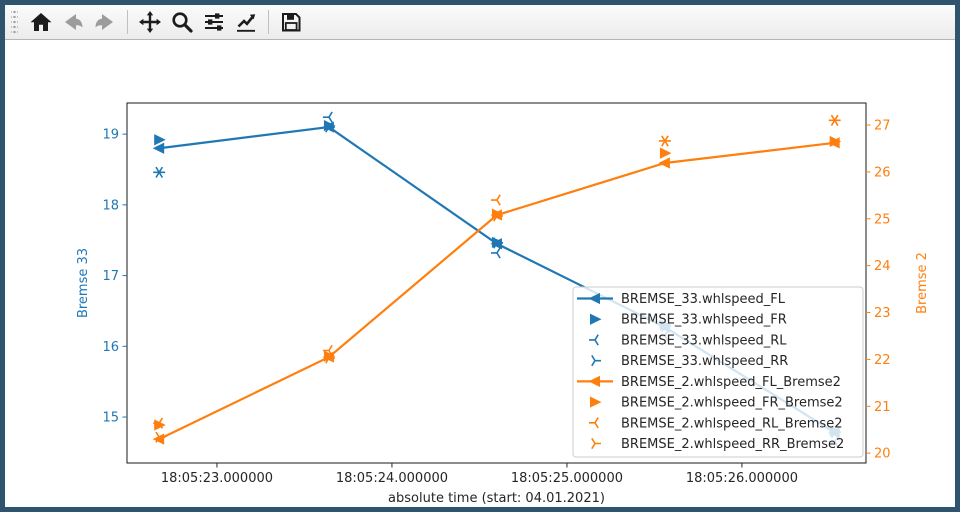 The image size is (960, 512). What do you see at coordinates (742, 478) in the screenshot?
I see `x-tick-label: 18:05:26.000000` at bounding box center [742, 478].